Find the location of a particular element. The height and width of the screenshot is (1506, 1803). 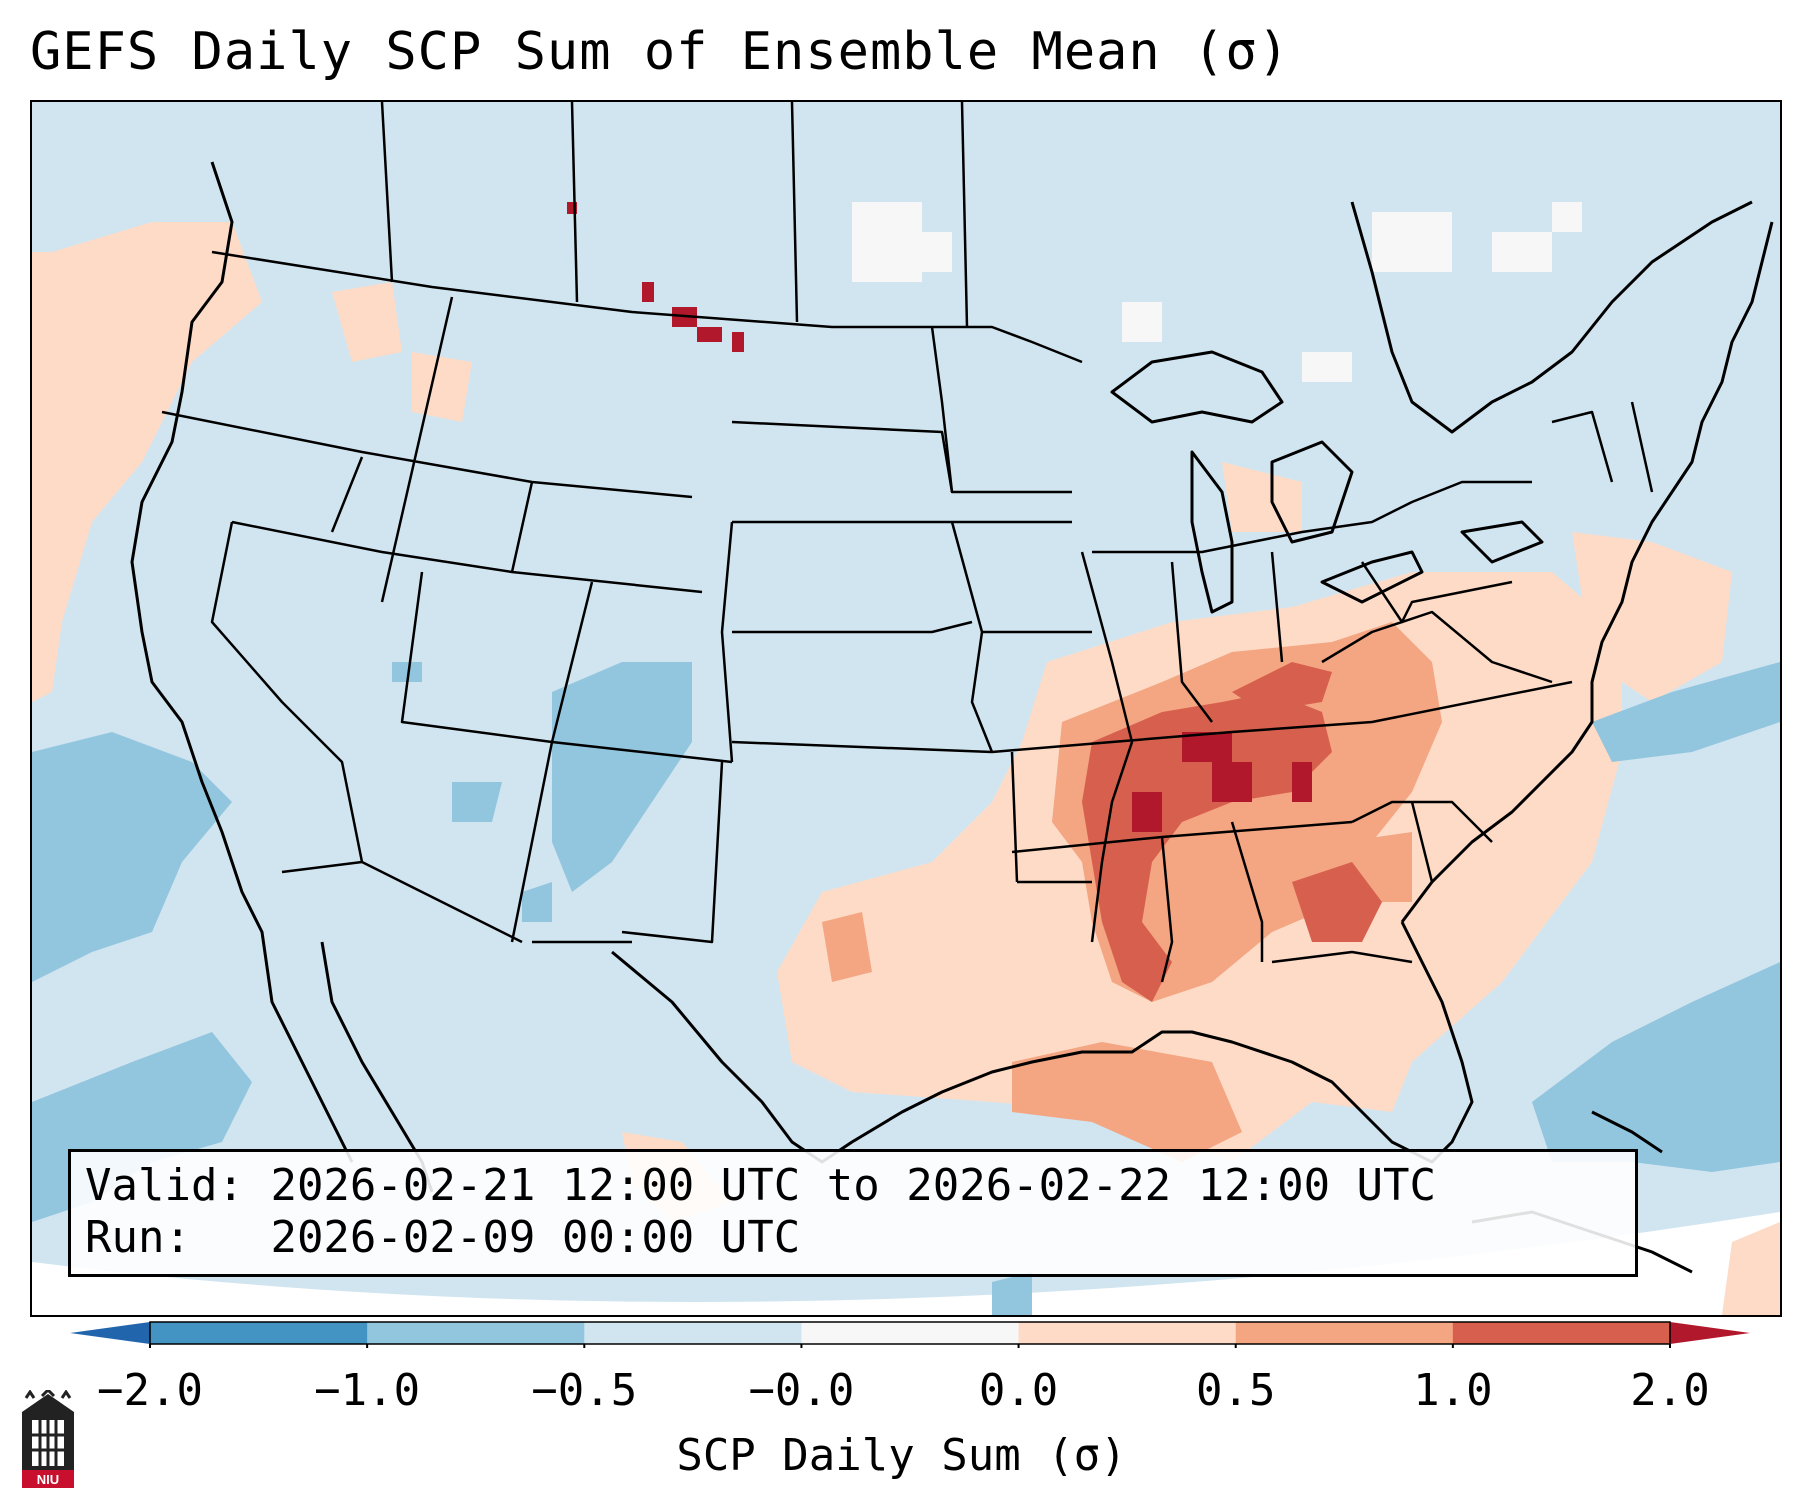

run-value: 2026-02-09 00:00 UTC is located at coordinates (535, 1237).